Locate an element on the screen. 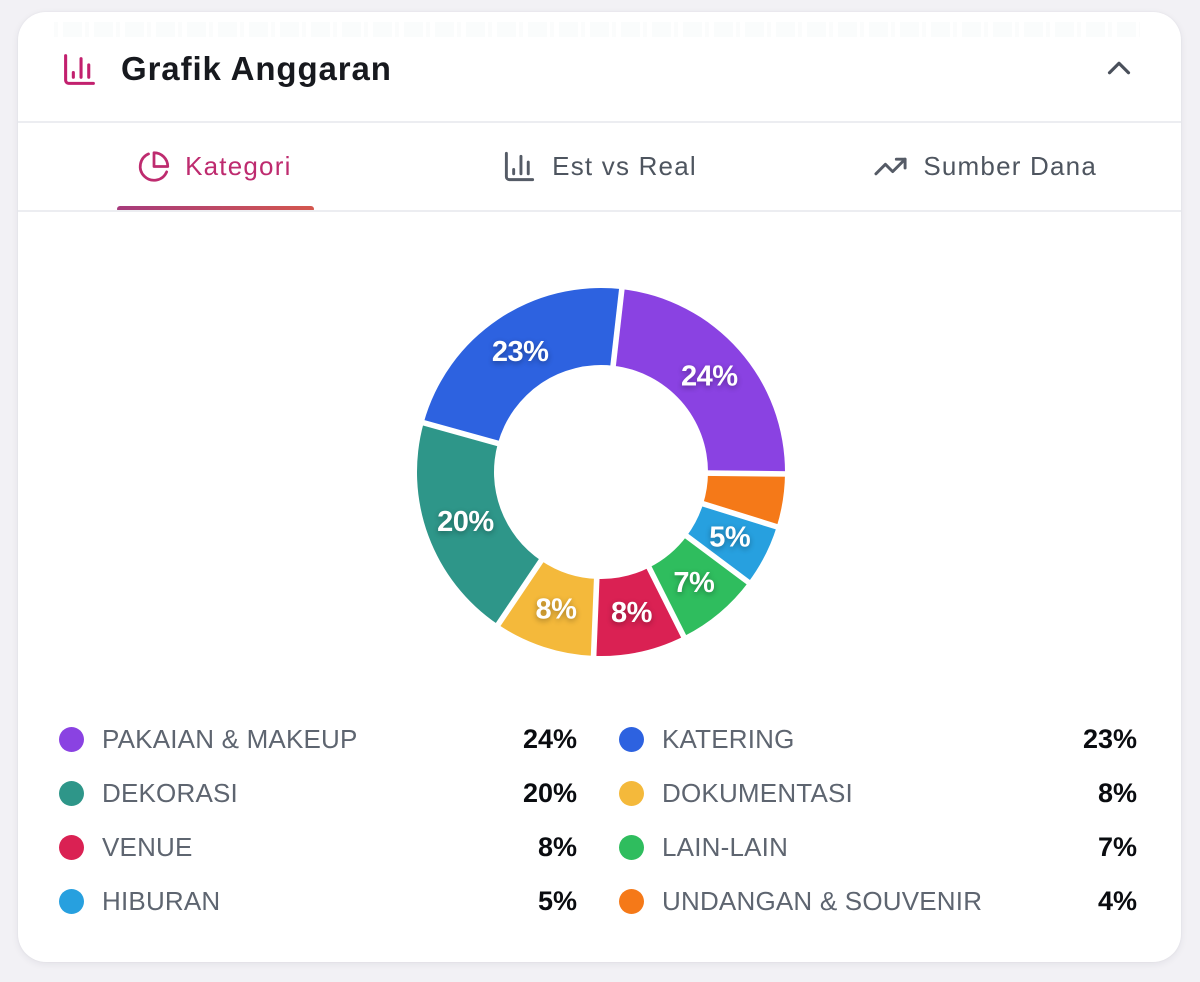 Image resolution: width=1200 pixels, height=982 pixels. svg-text: 20% is located at coordinates (465, 522).